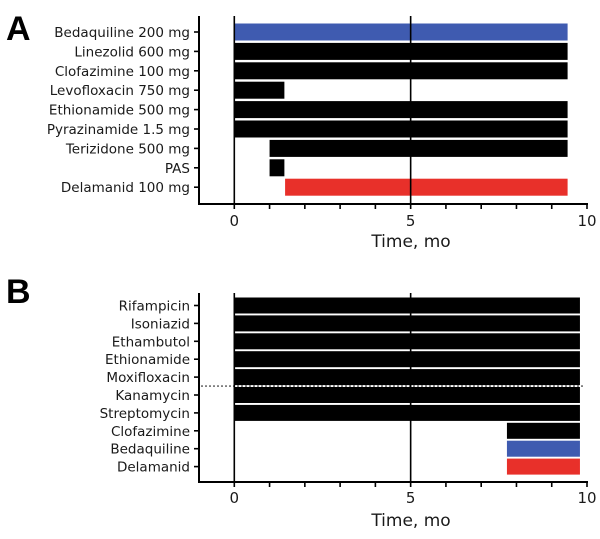 The width and height of the screenshot is (600, 539). I want to click on panel-a-category-label: Delamanid 100 mg, so click(125, 188).